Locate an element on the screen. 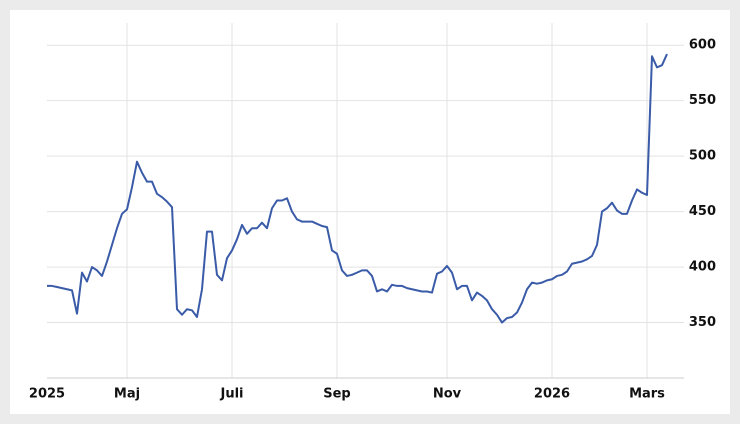 The width and height of the screenshot is (740, 424). x-tick-label: 2025 is located at coordinates (47, 394).